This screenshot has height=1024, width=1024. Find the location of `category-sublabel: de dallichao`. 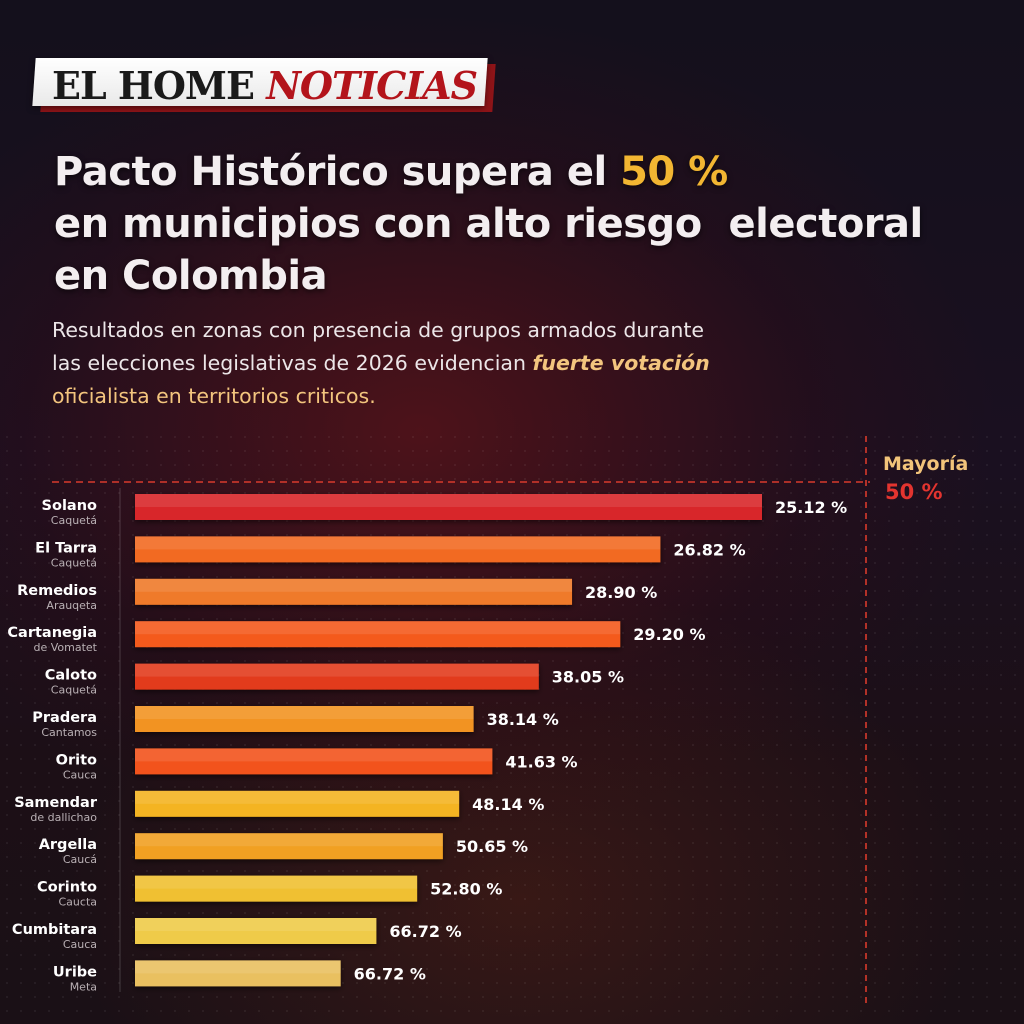

category-sublabel: de dallichao is located at coordinates (63, 817).